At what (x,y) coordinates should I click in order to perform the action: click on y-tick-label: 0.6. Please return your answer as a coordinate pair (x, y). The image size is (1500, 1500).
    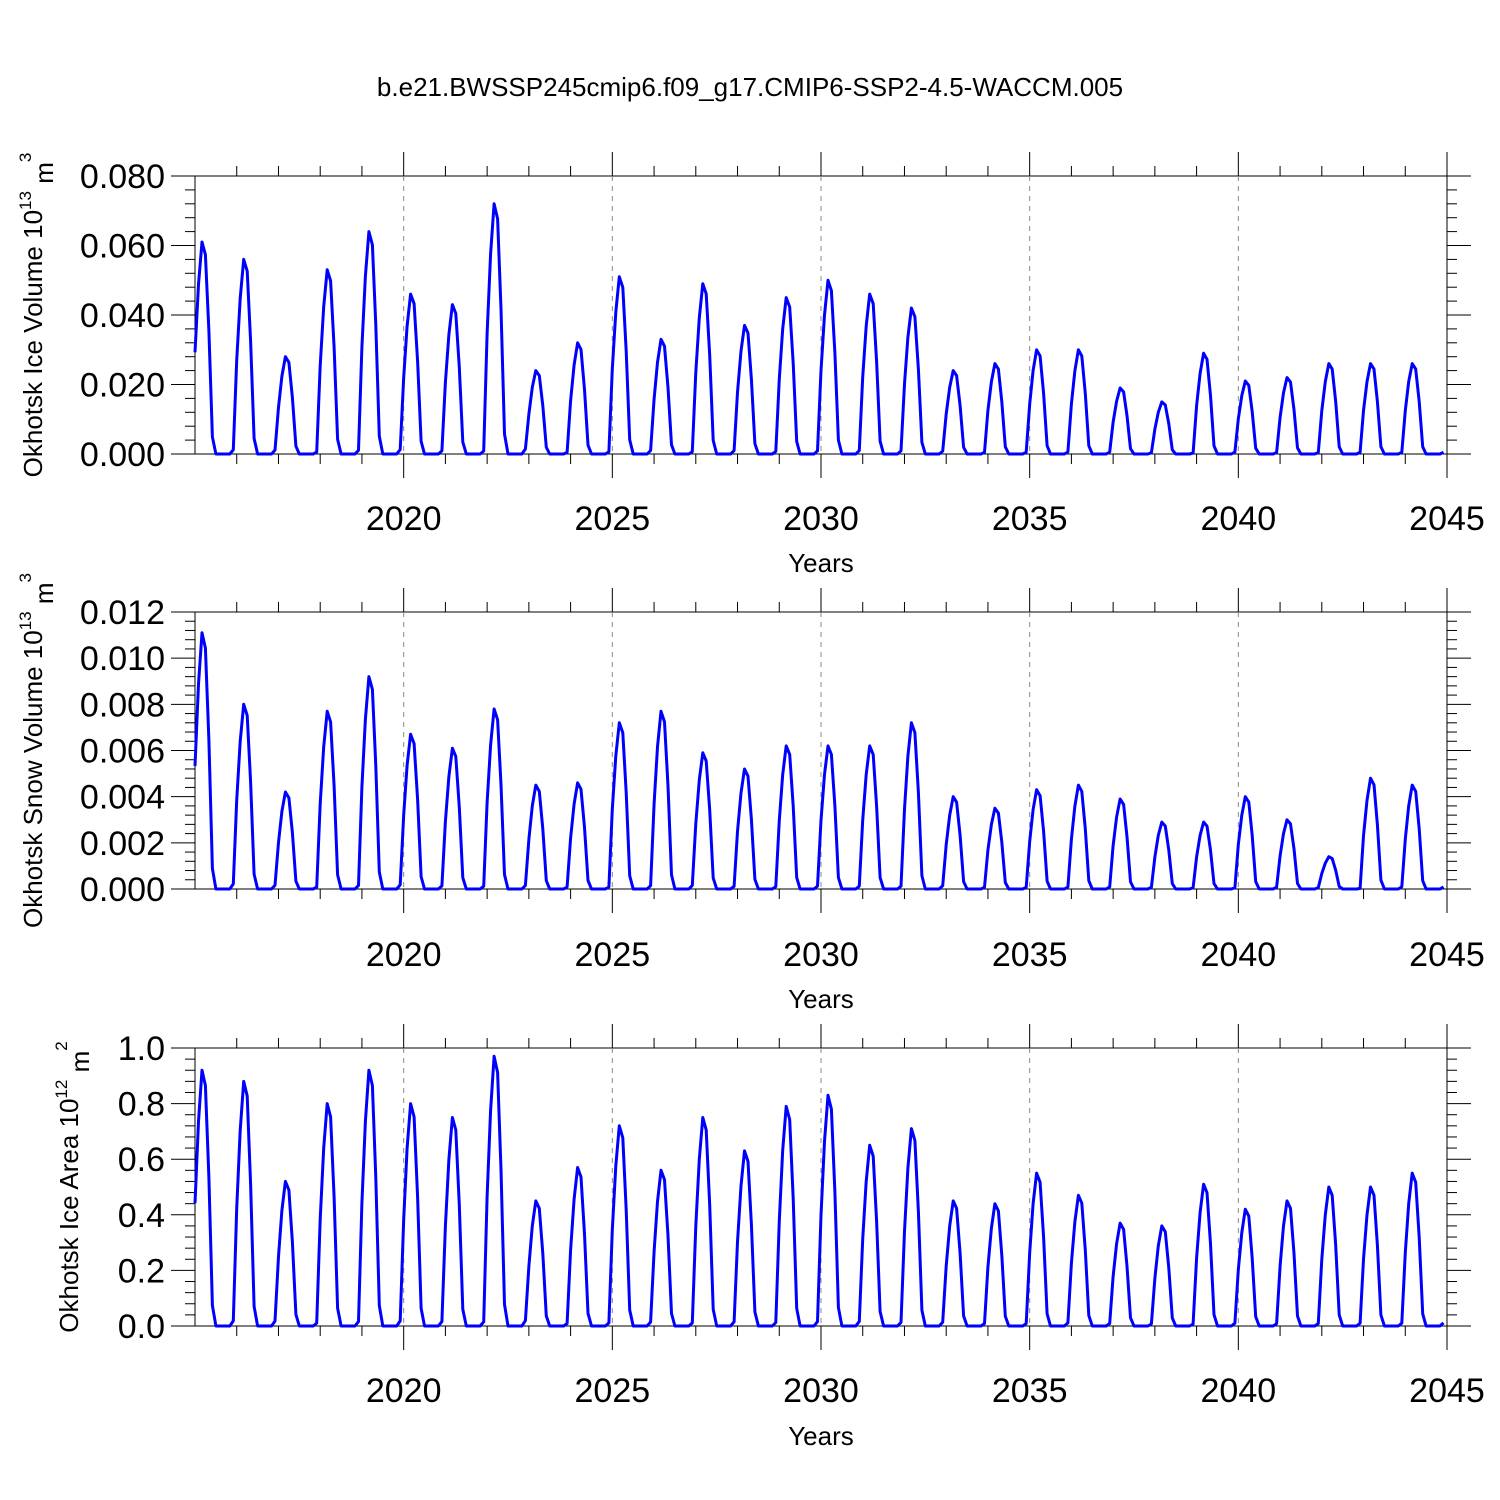
    Looking at the image, I should click on (141, 1160).